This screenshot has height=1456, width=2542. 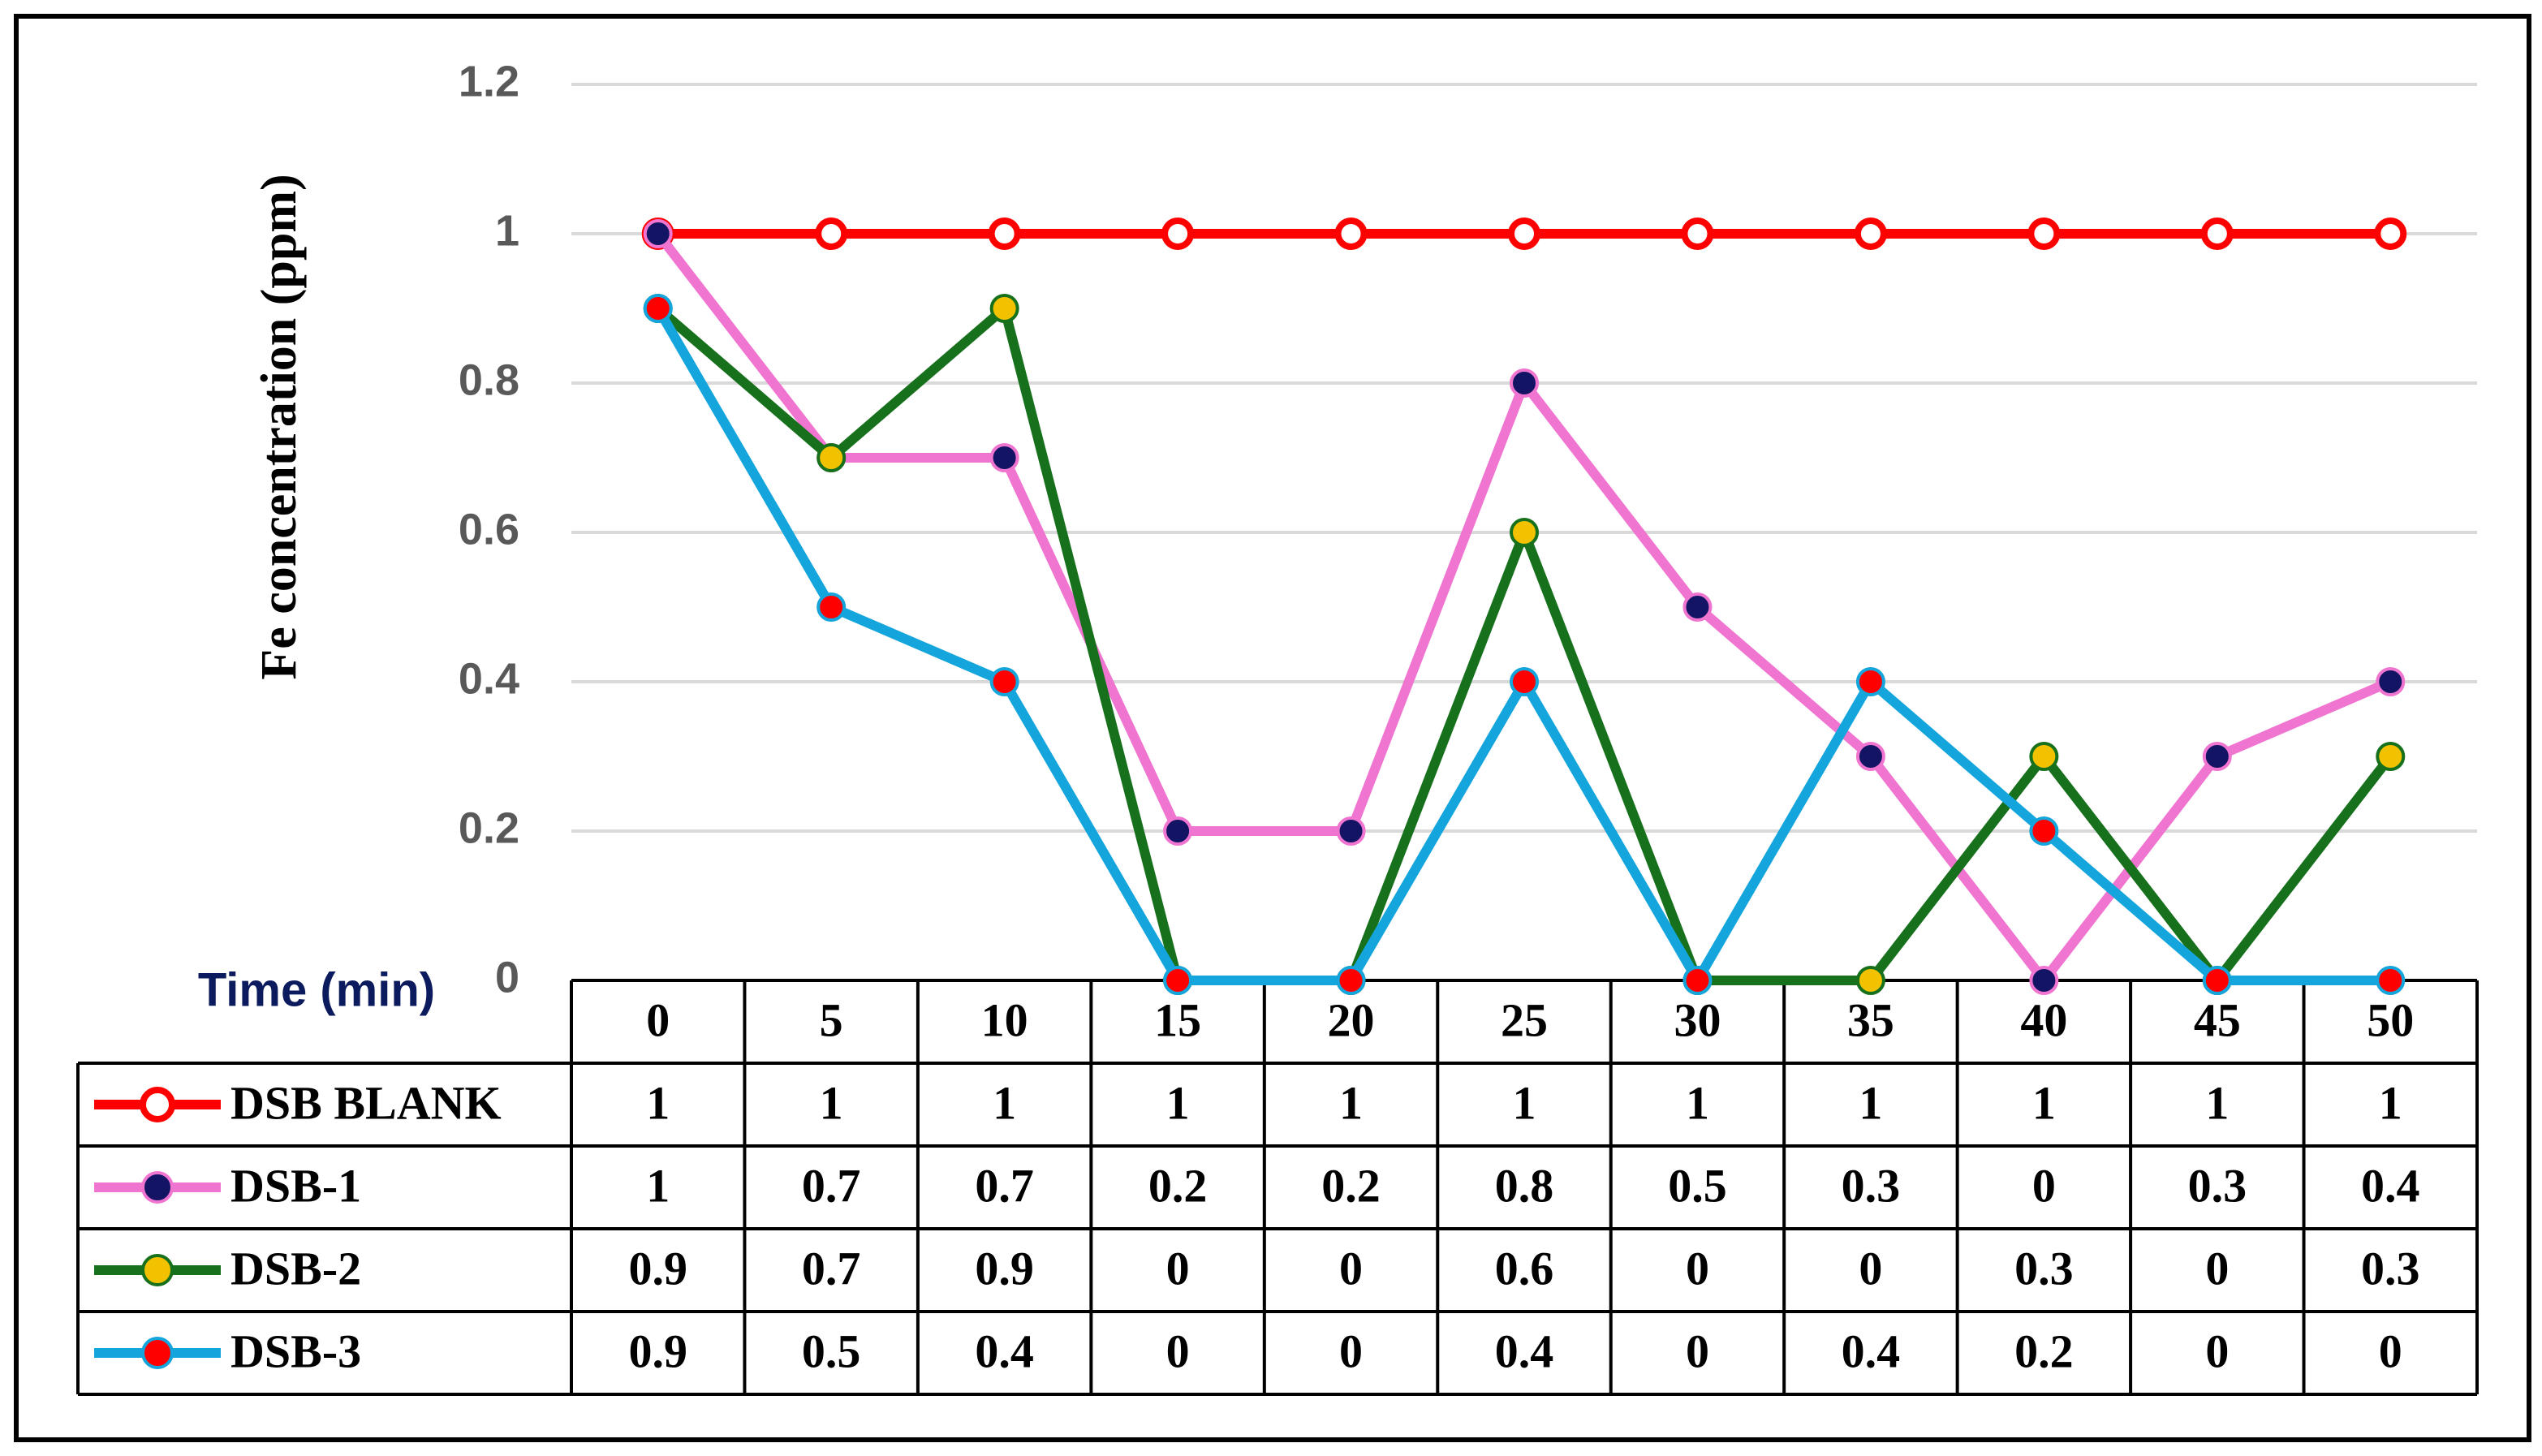 What do you see at coordinates (489, 82) in the screenshot?
I see `y-tick-label: 1.2` at bounding box center [489, 82].